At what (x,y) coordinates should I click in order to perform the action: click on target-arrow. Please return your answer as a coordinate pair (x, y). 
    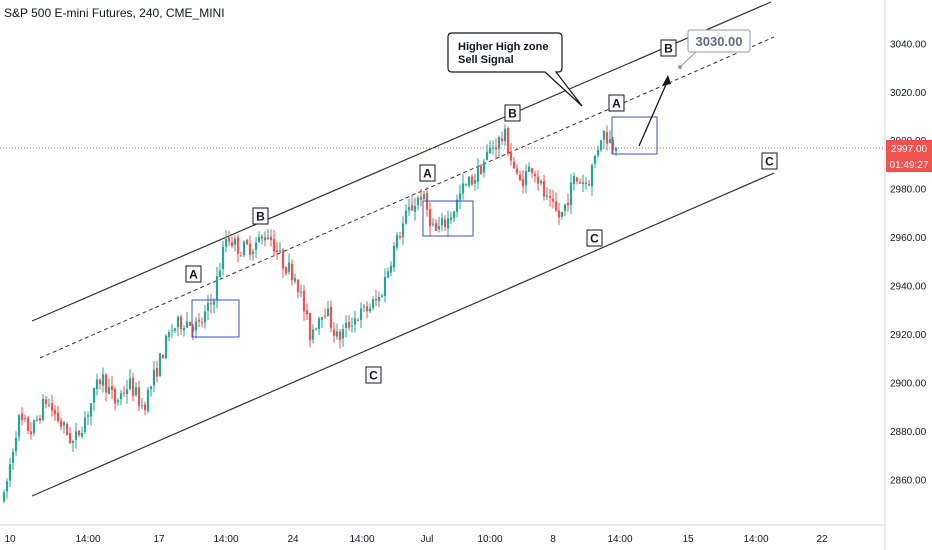
    Looking at the image, I should click on (654, 111).